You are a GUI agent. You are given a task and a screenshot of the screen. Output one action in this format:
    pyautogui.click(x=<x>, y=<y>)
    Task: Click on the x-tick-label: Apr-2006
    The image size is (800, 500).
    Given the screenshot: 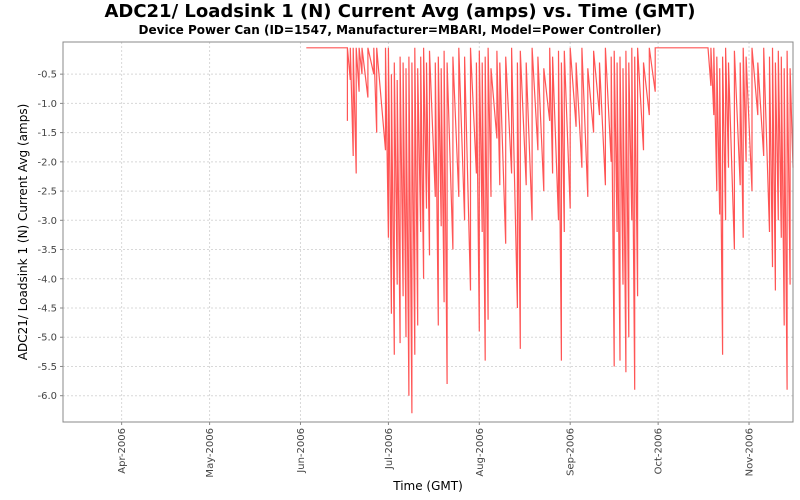 What is the action you would take?
    pyautogui.click(x=122, y=451)
    